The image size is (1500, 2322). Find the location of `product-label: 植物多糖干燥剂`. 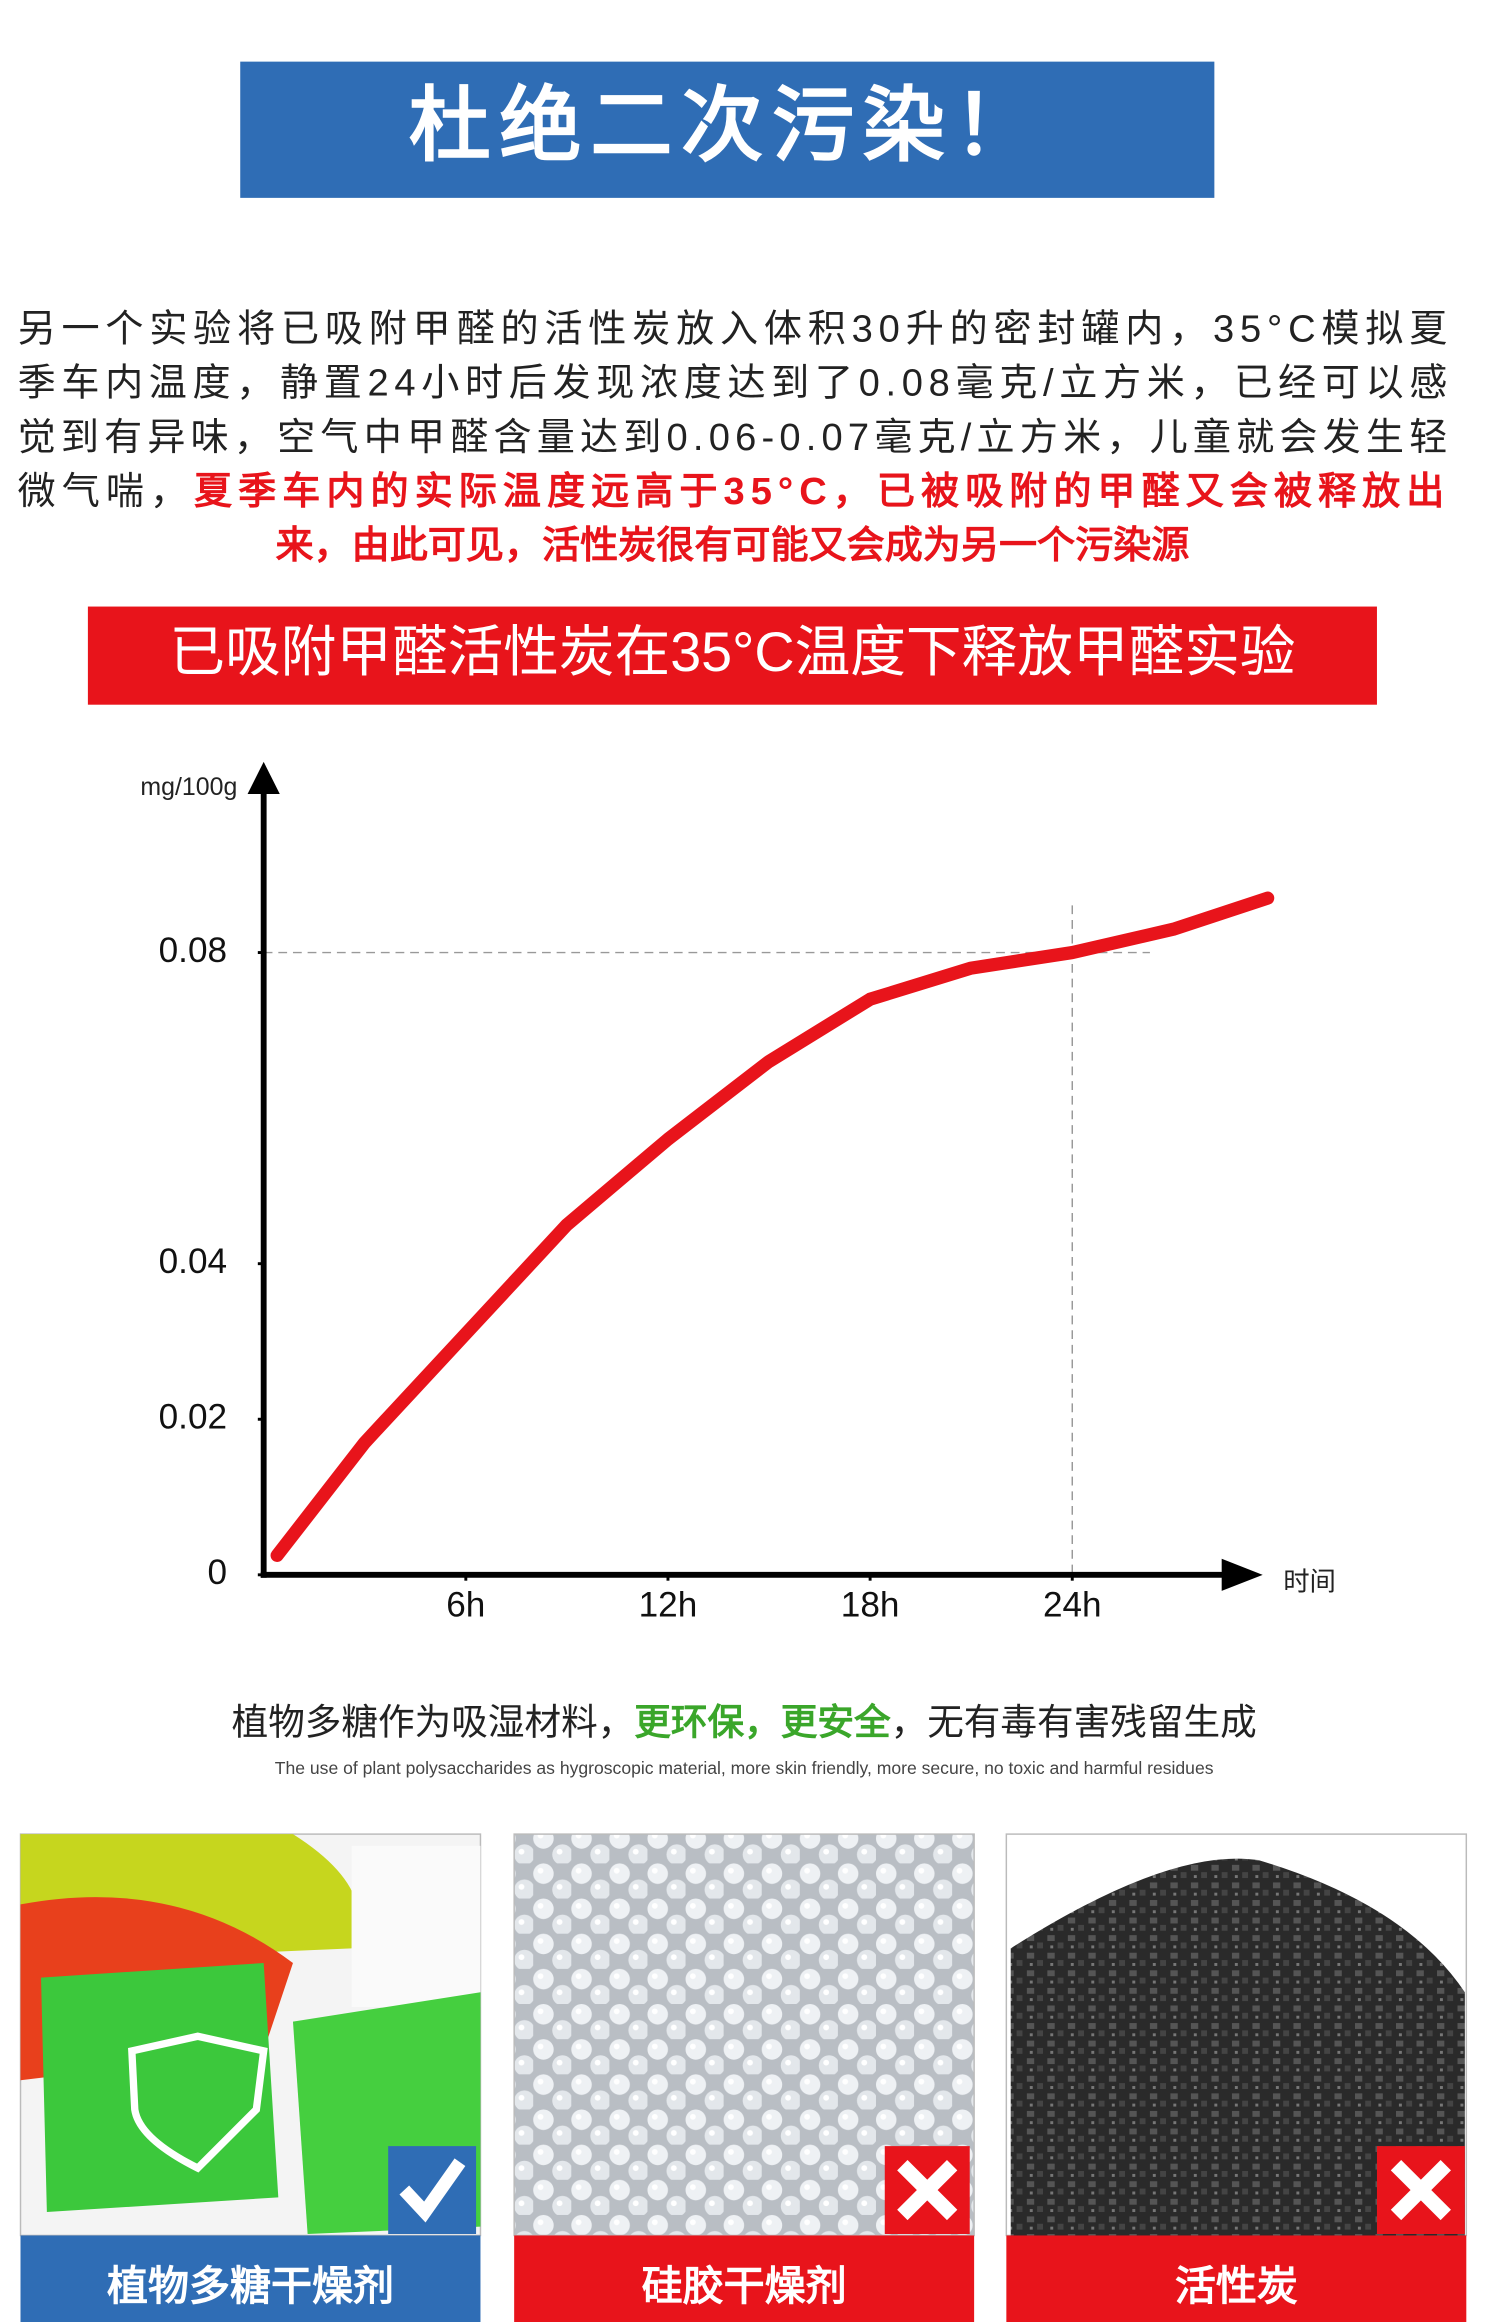

product-label: 植物多糖干燥剂 is located at coordinates (250, 2286).